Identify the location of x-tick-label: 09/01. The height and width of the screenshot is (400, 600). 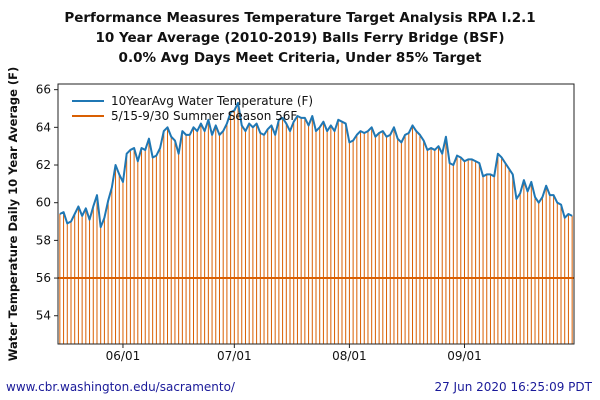
(464, 356).